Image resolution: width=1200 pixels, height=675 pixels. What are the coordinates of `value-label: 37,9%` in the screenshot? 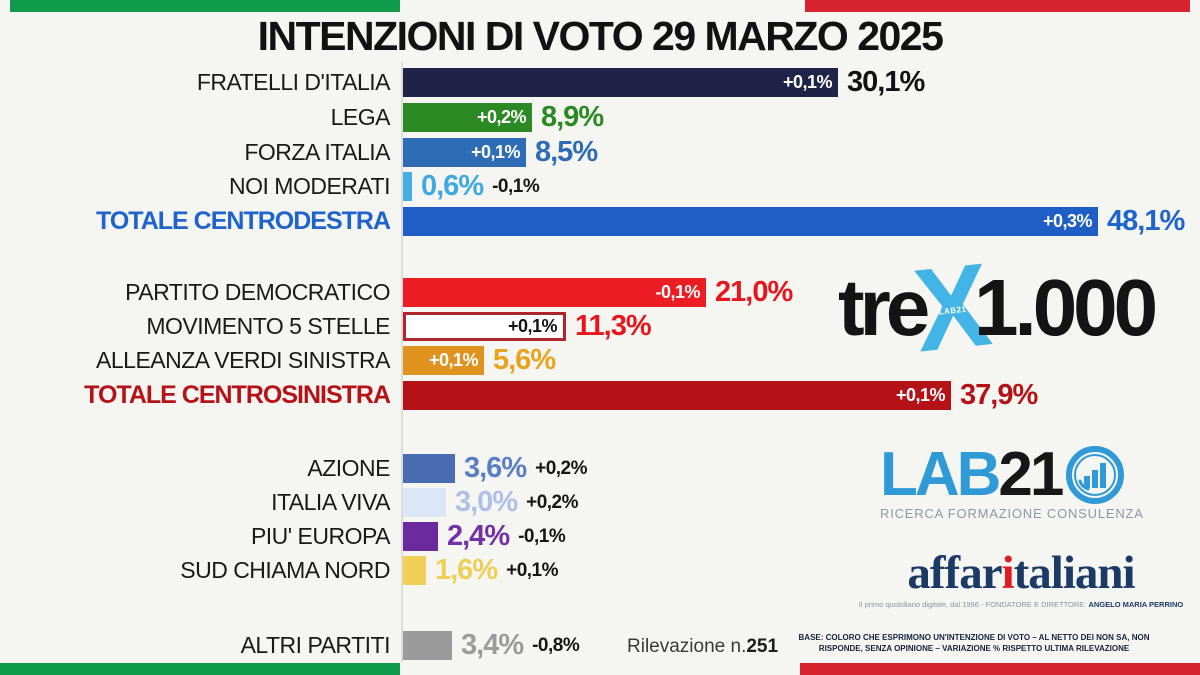 It's located at (999, 395).